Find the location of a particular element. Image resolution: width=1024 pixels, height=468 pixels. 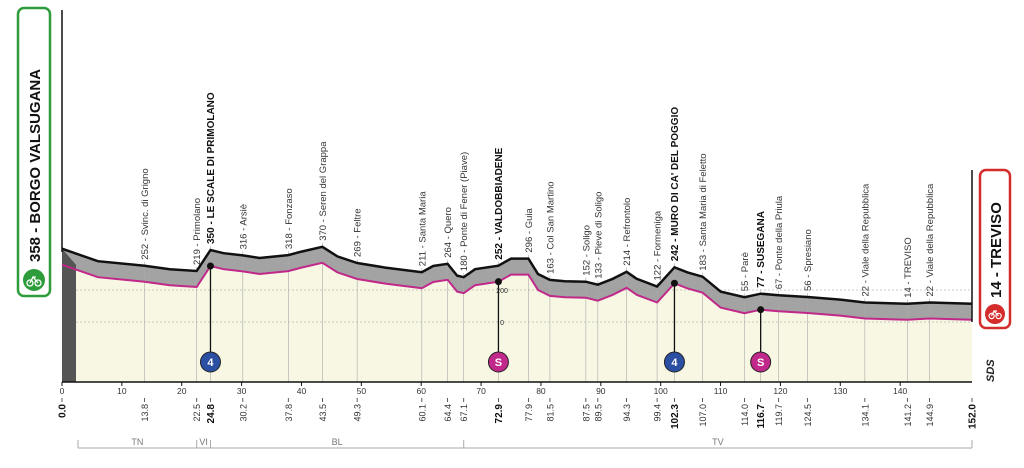

waypoint-label: 316 - Arsiè is located at coordinates (243, 226).